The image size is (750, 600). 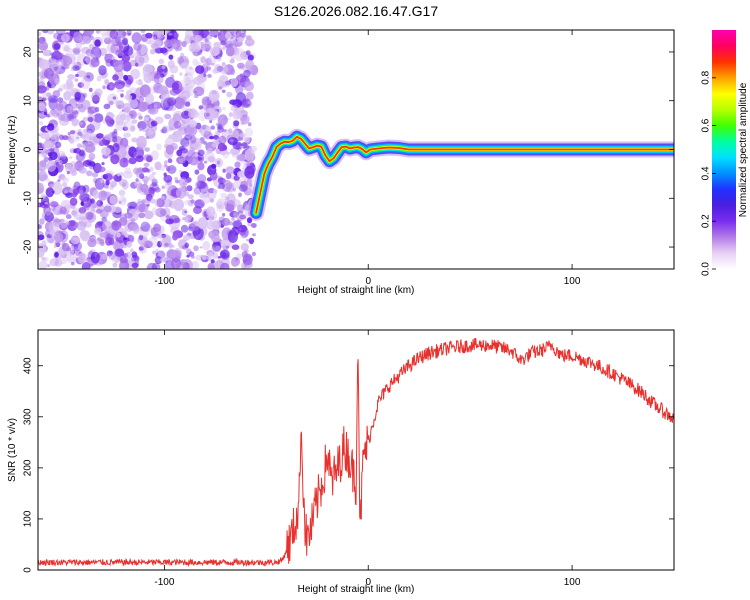 What do you see at coordinates (348, 246) in the screenshot?
I see `spectrogram-y-tick: -20` at bounding box center [348, 246].